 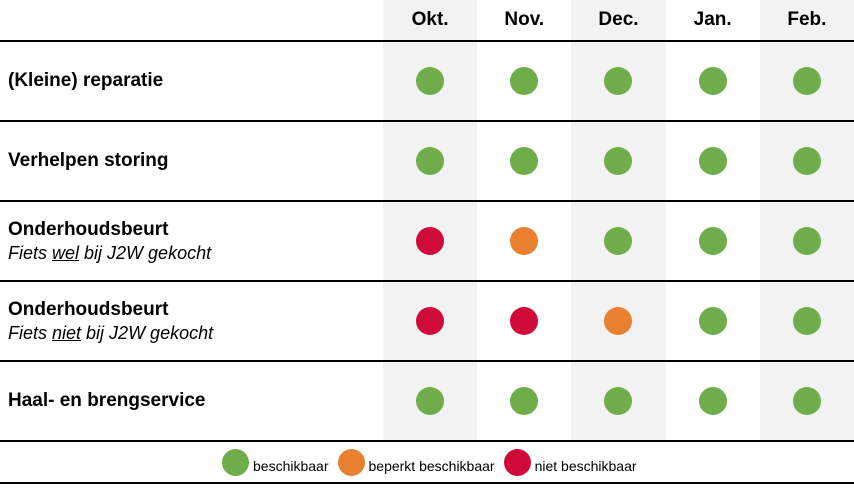 I want to click on subtitle-underlined-word: niet, so click(x=67, y=332).